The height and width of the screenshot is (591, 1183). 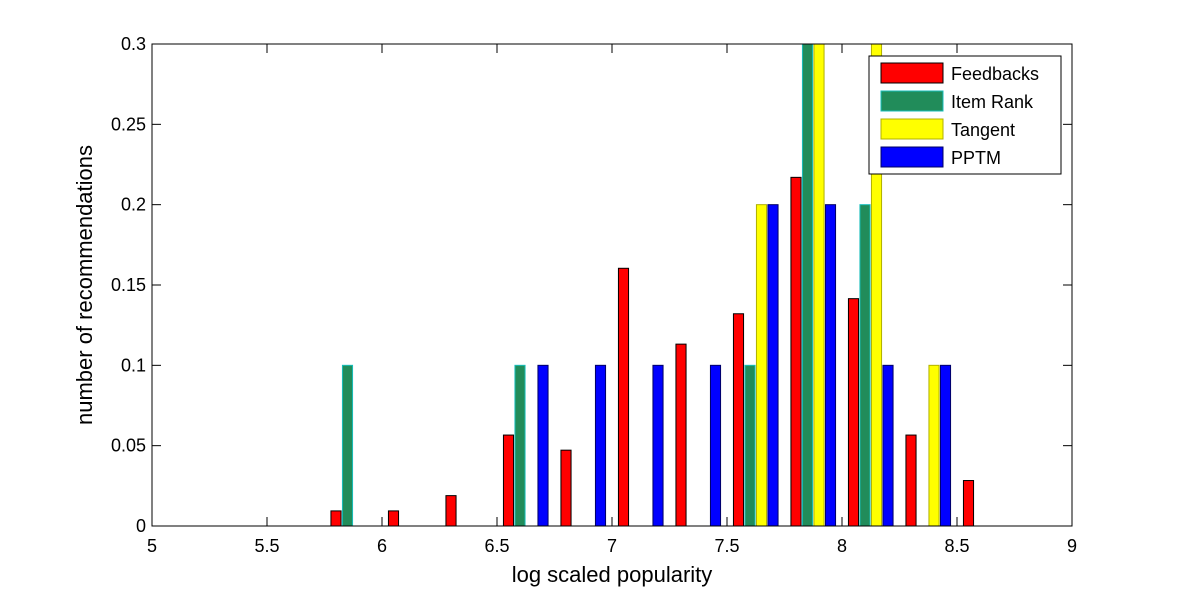 What do you see at coordinates (912, 129) in the screenshot?
I see `legend-swatch-tangent` at bounding box center [912, 129].